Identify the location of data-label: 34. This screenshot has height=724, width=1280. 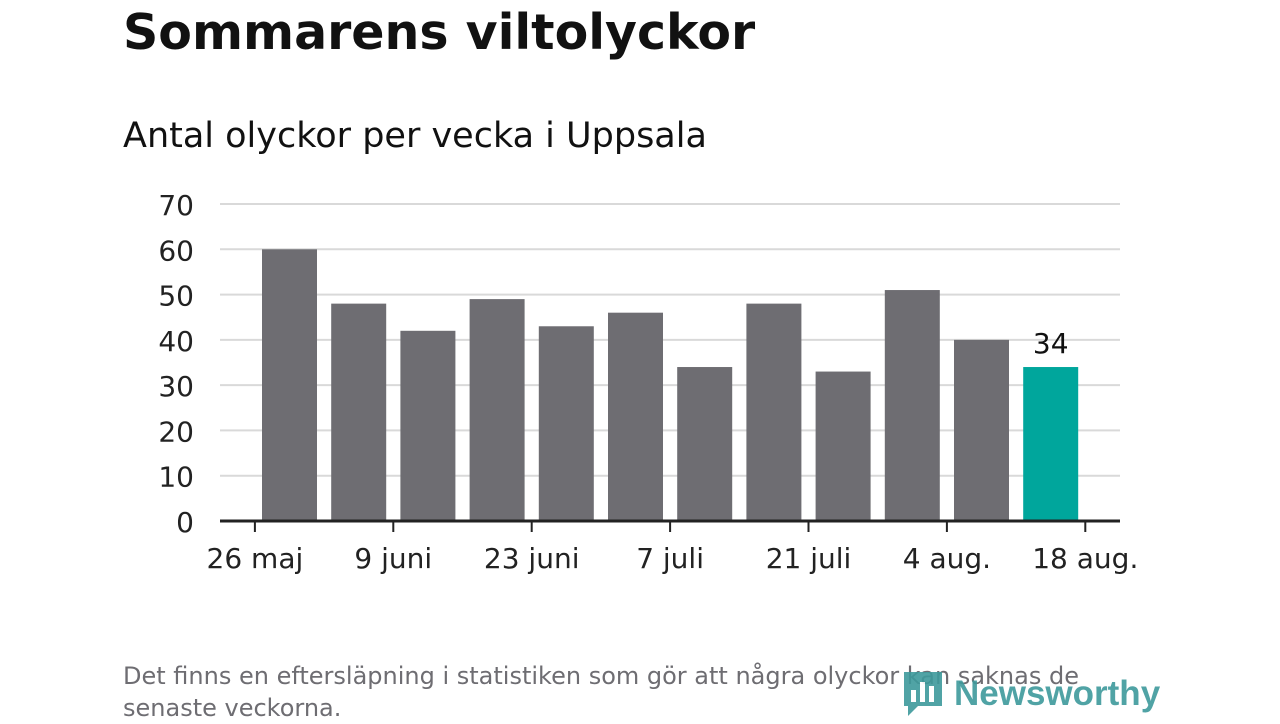
(1051, 343).